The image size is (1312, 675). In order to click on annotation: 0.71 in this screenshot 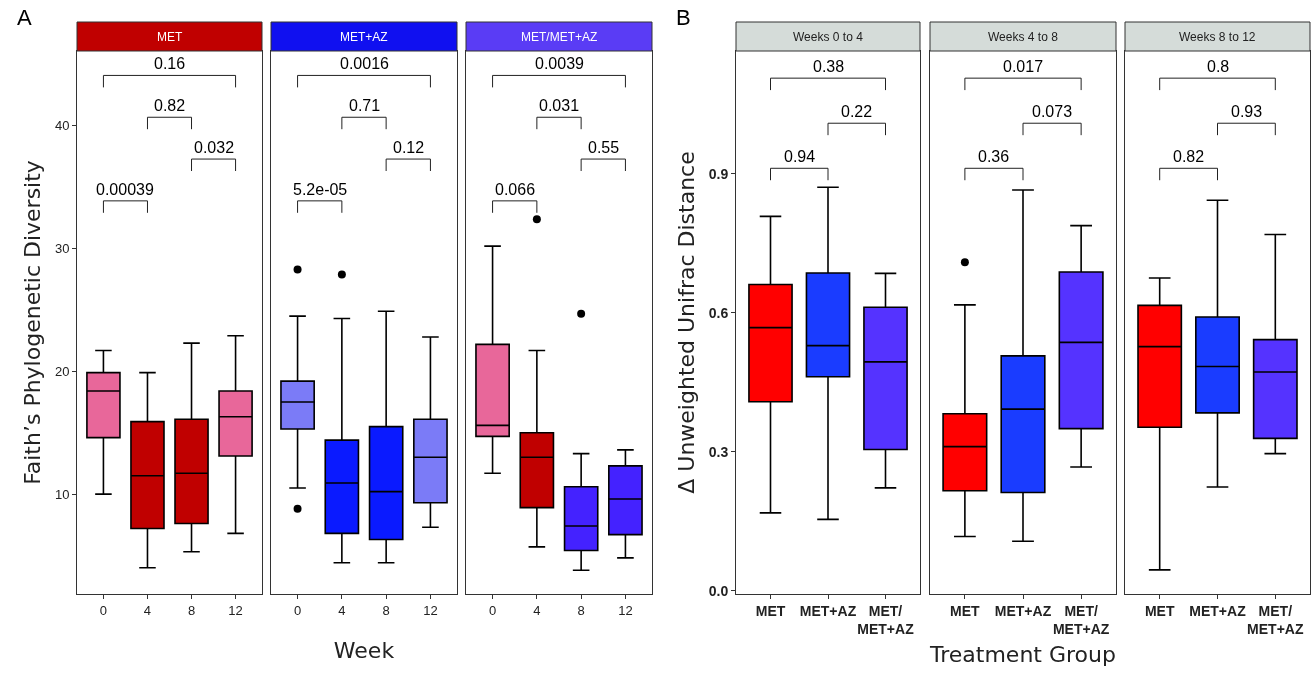, I will do `click(365, 105)`.